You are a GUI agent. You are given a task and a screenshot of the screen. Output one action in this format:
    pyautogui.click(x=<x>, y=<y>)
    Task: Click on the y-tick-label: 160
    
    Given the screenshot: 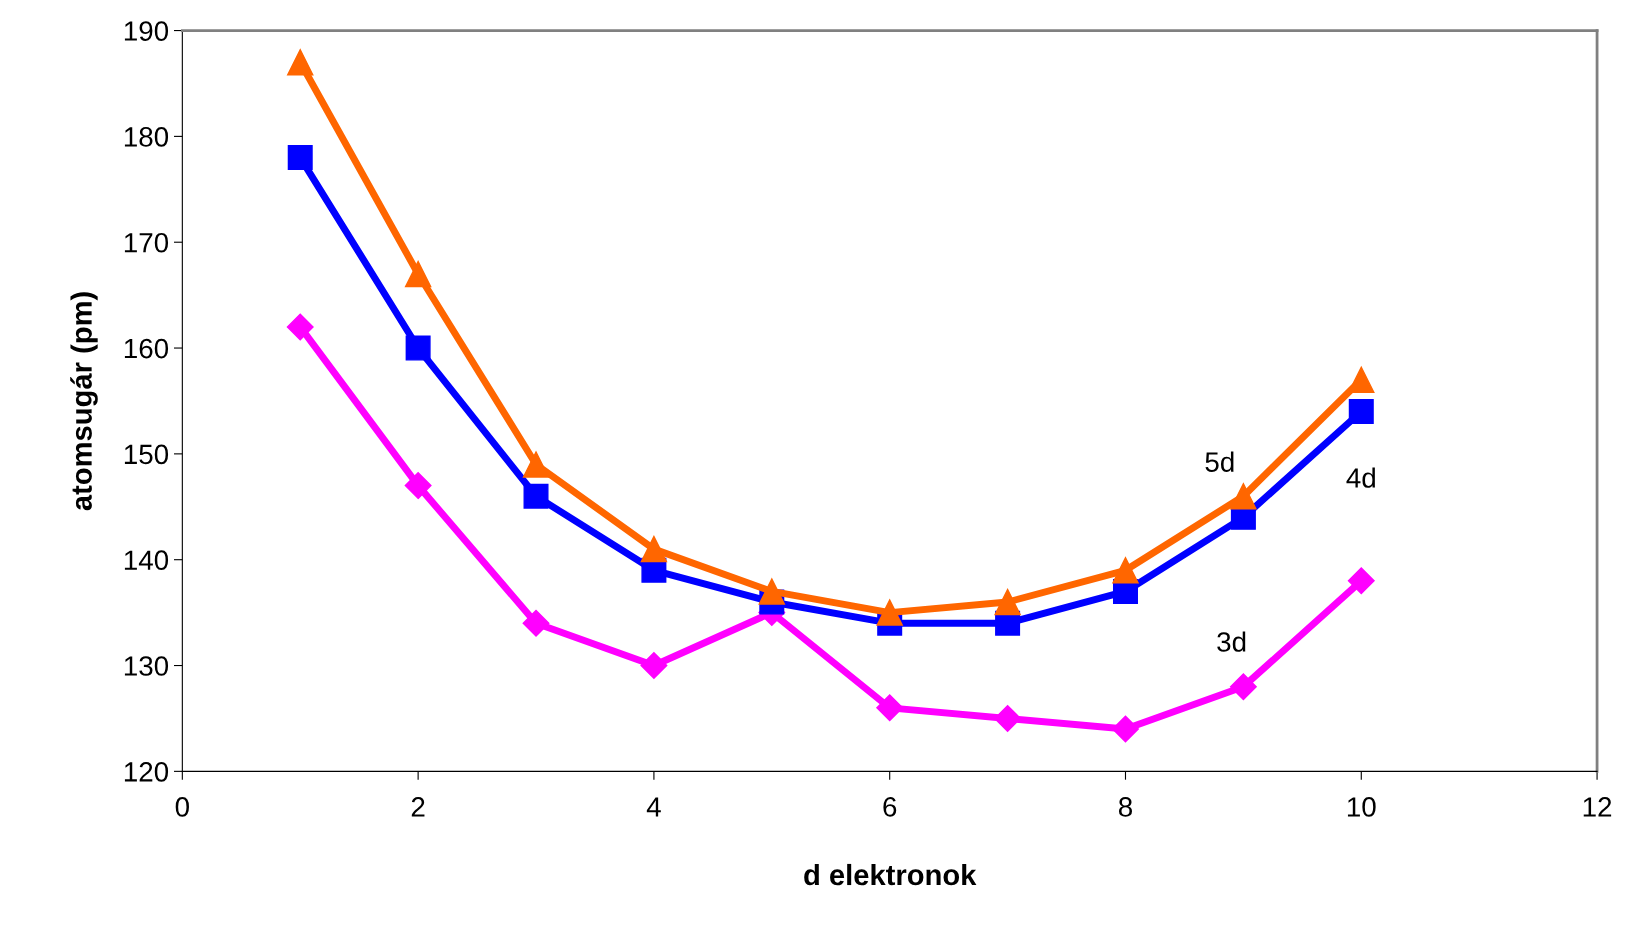 What is the action you would take?
    pyautogui.click(x=146, y=348)
    